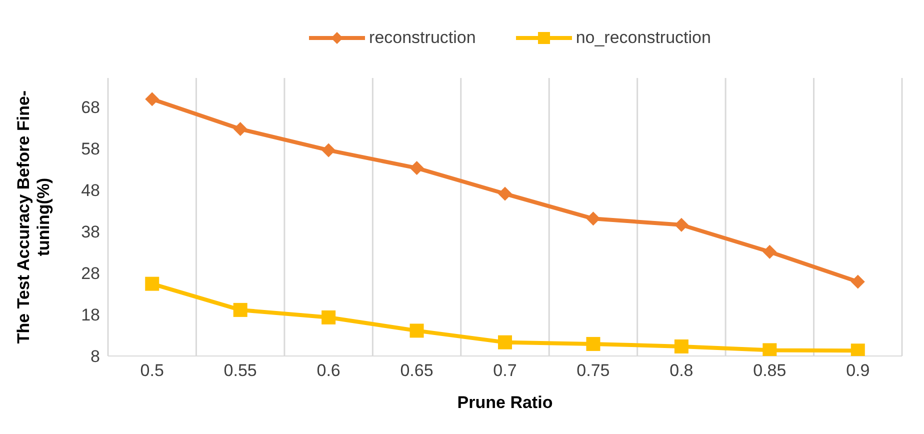 This screenshot has width=924, height=434. Describe the element at coordinates (682, 370) in the screenshot. I see `x-tick-label: 0.8` at that location.